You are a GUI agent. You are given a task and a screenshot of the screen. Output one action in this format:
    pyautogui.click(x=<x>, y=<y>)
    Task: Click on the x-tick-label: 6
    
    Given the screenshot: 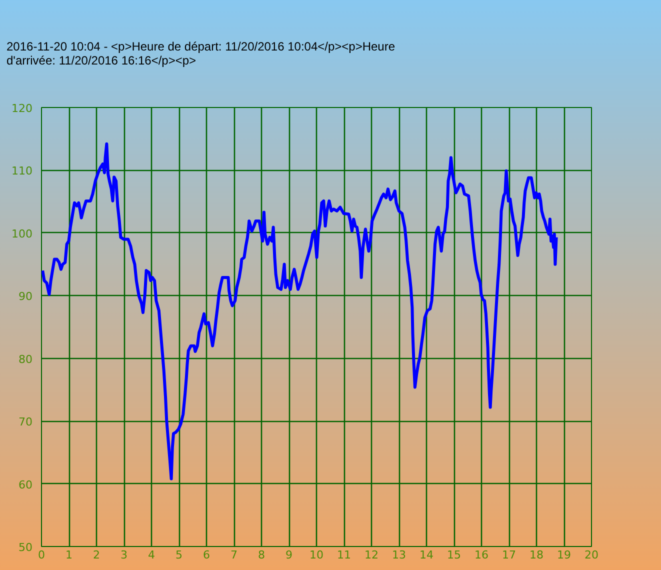 What is the action you would take?
    pyautogui.click(x=206, y=555)
    